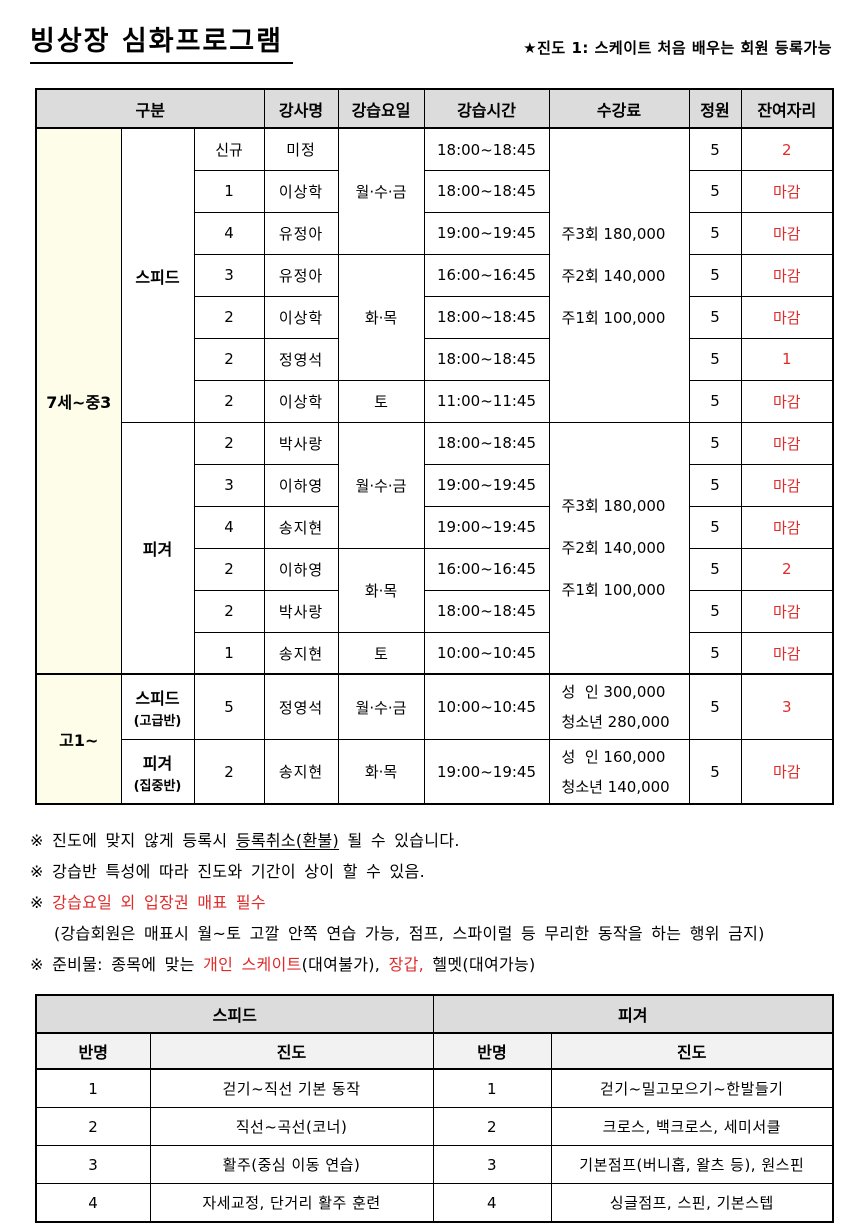 This screenshot has width=860, height=1223. What do you see at coordinates (301, 485) in the screenshot?
I see `teacher-cell: 이하영` at bounding box center [301, 485].